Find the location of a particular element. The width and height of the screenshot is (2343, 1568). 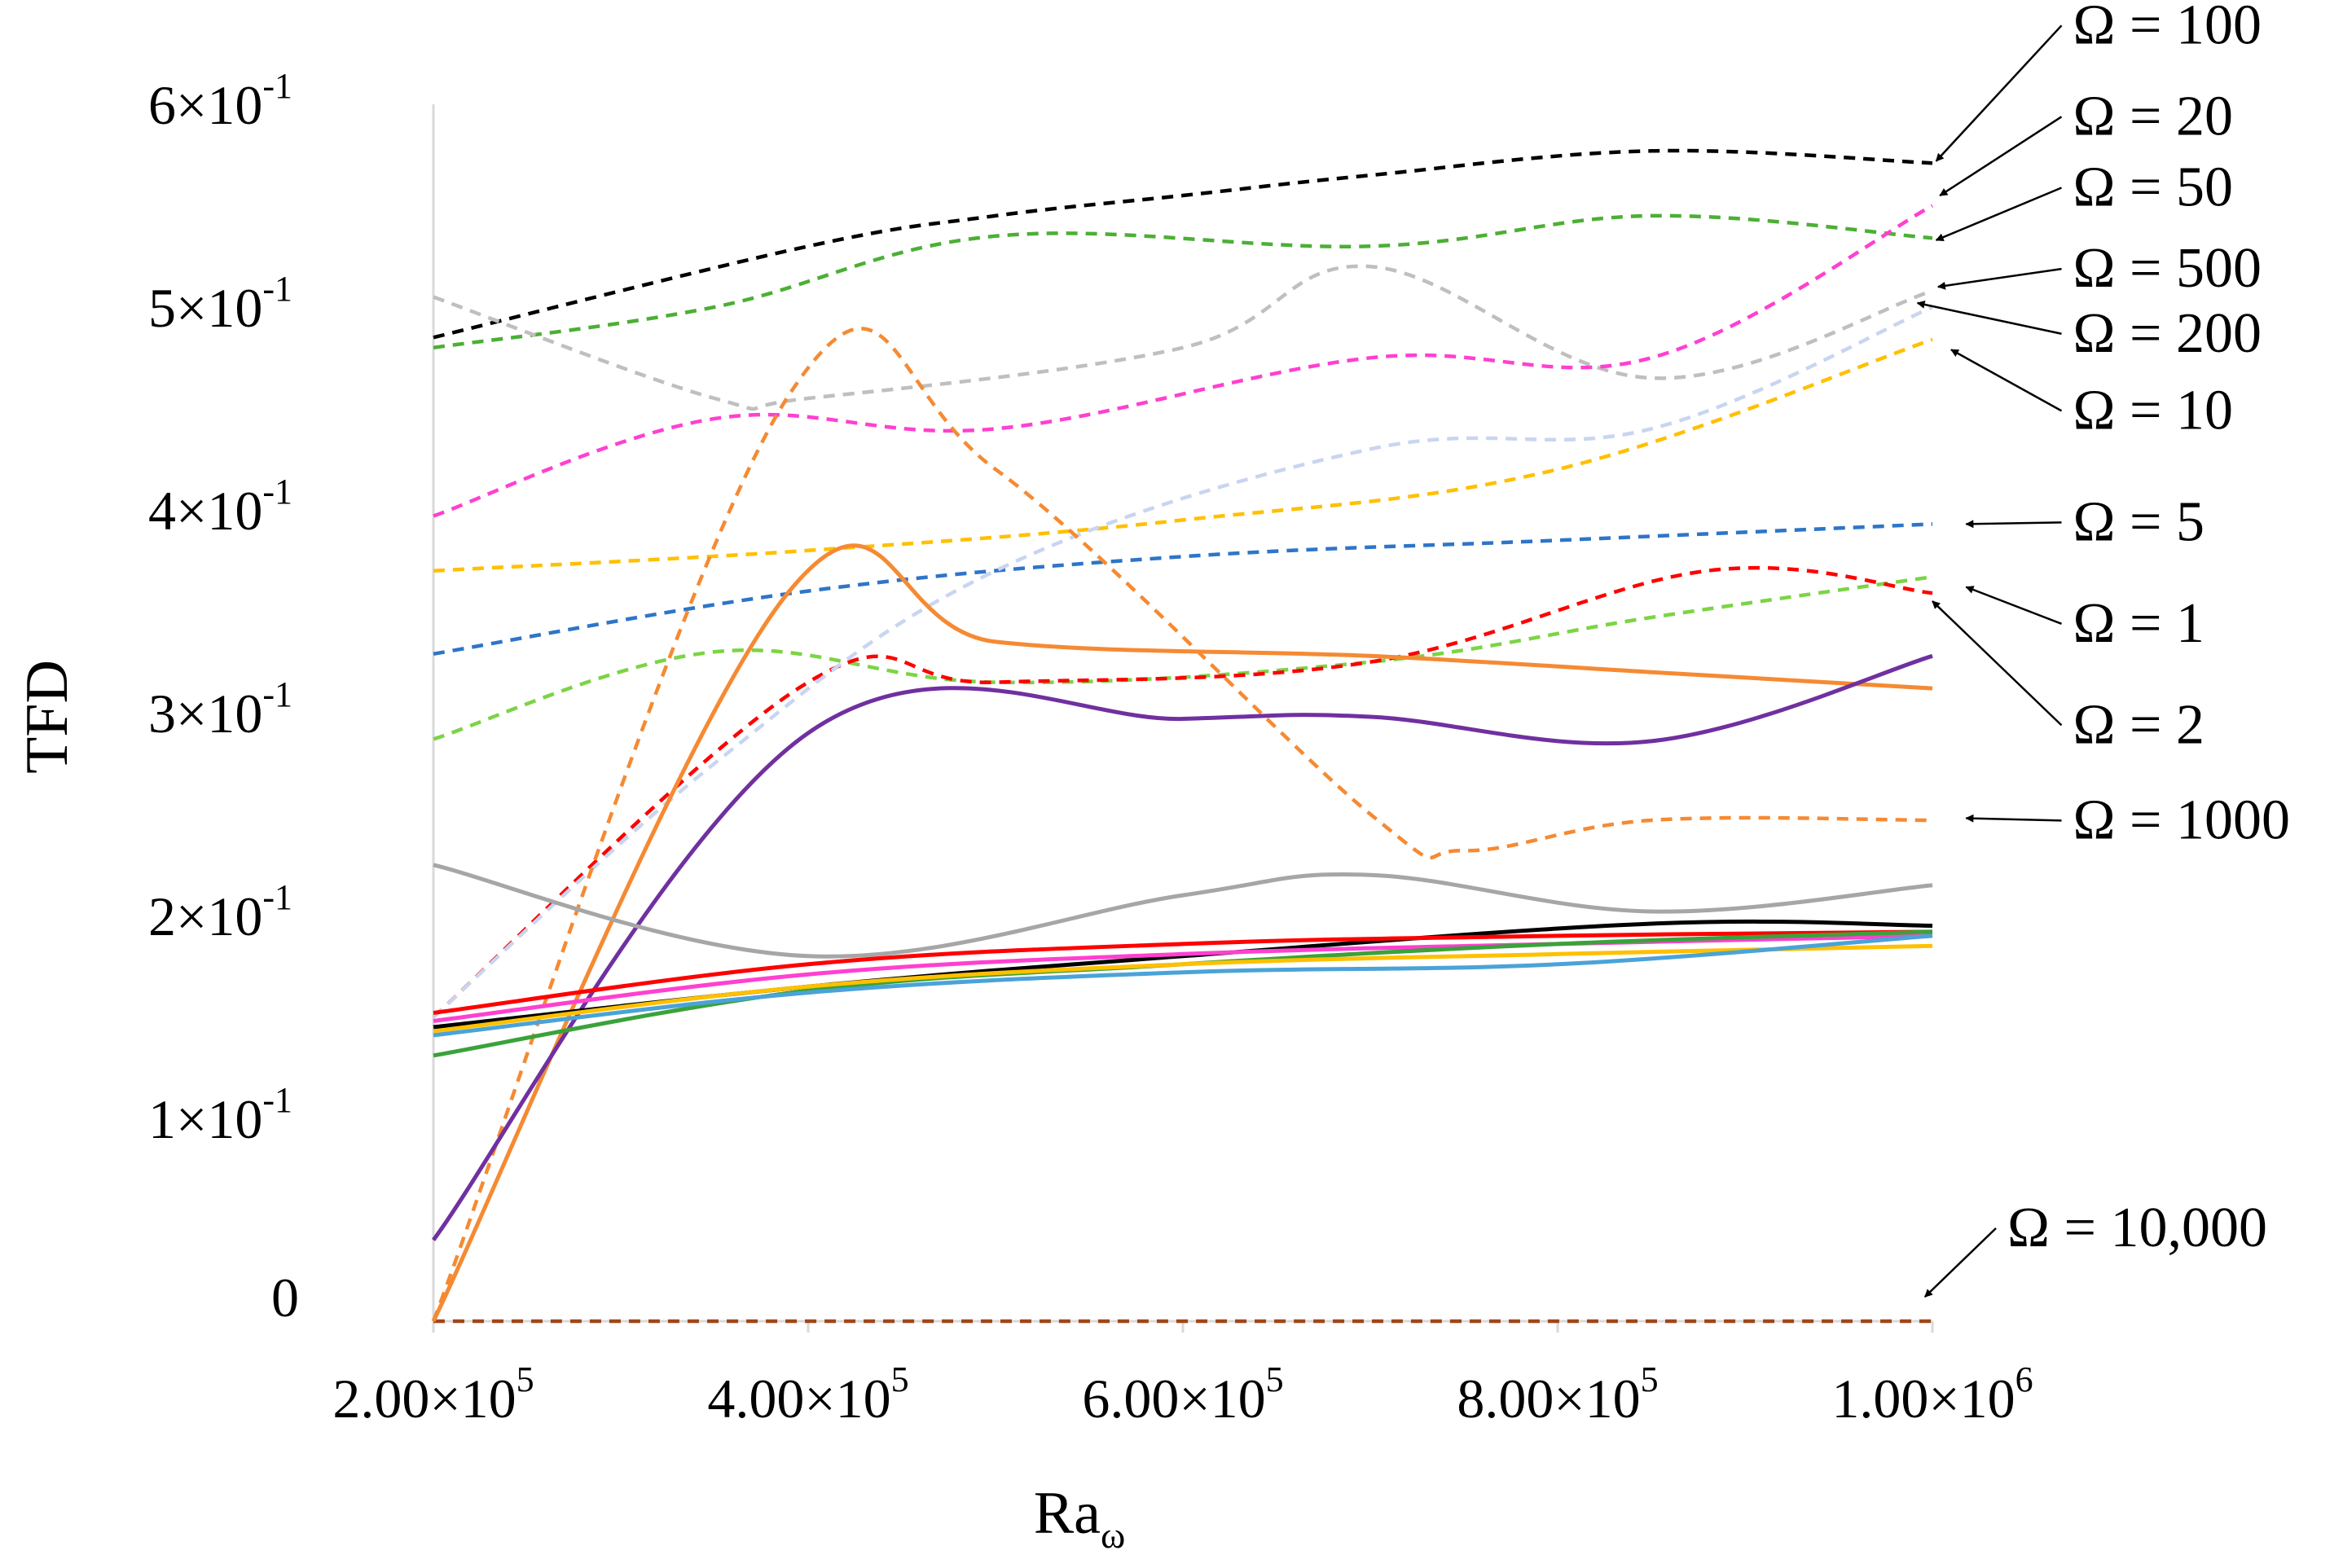

annotation-label: Ω = 1 is located at coordinates (2139, 623).